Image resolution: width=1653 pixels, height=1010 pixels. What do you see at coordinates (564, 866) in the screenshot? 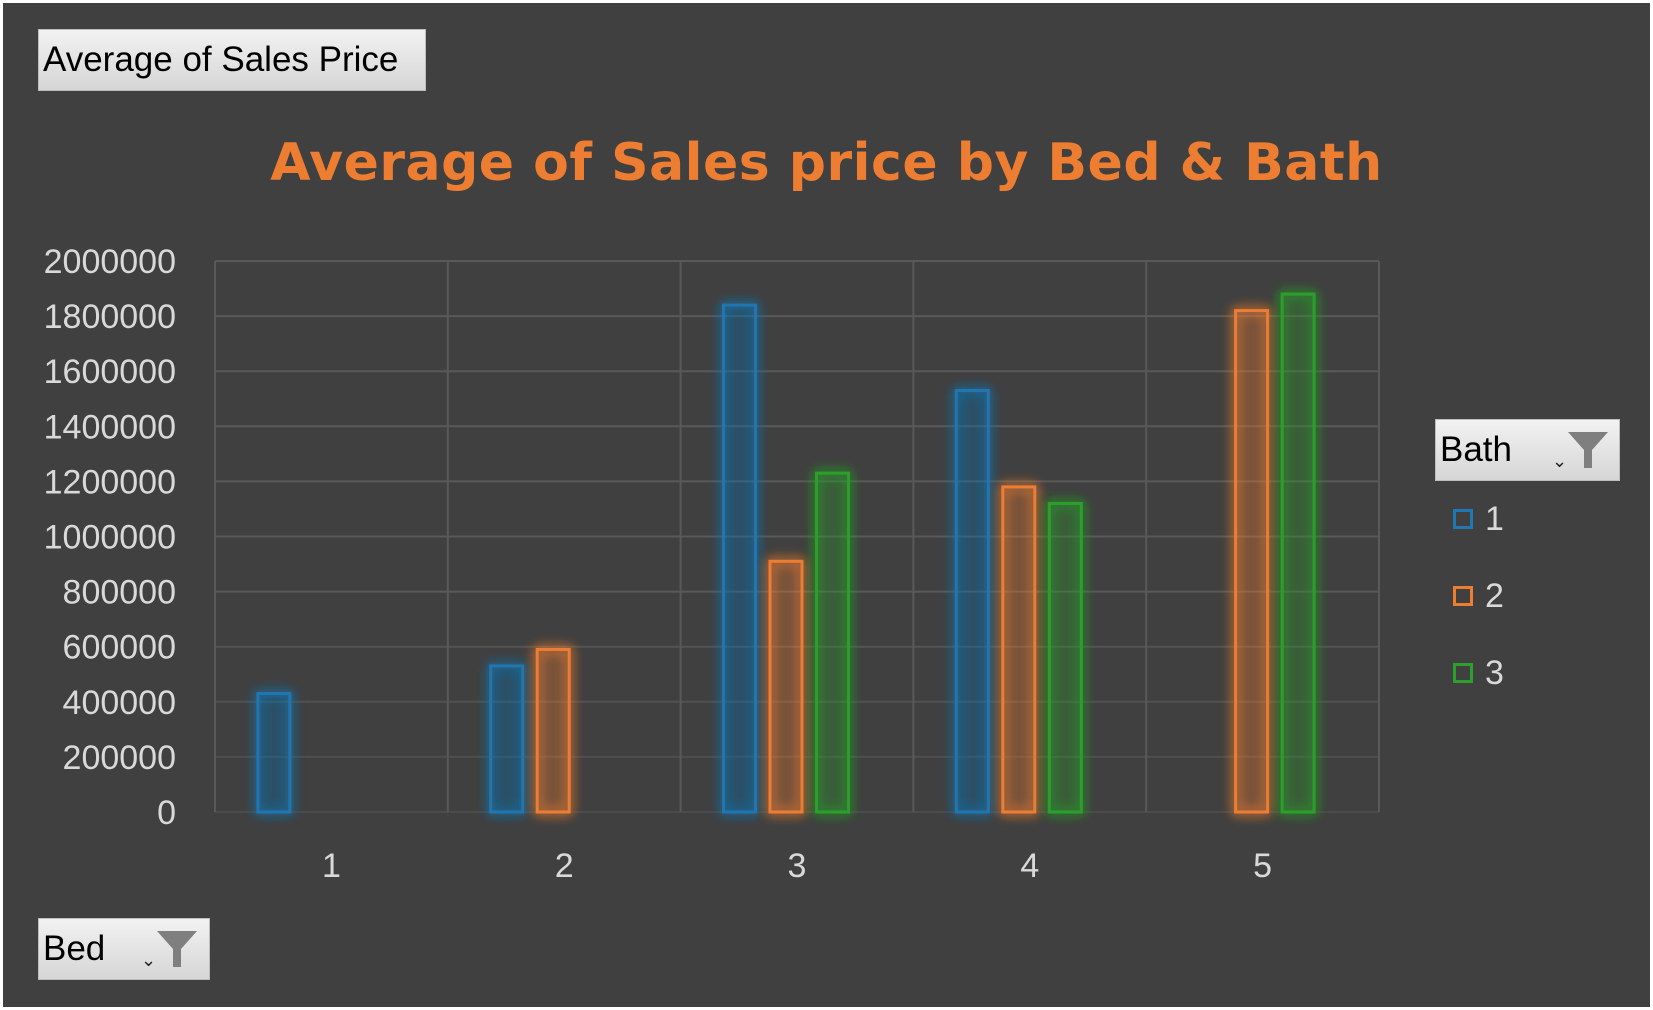
I see `x-tick-label: 2` at bounding box center [564, 866].